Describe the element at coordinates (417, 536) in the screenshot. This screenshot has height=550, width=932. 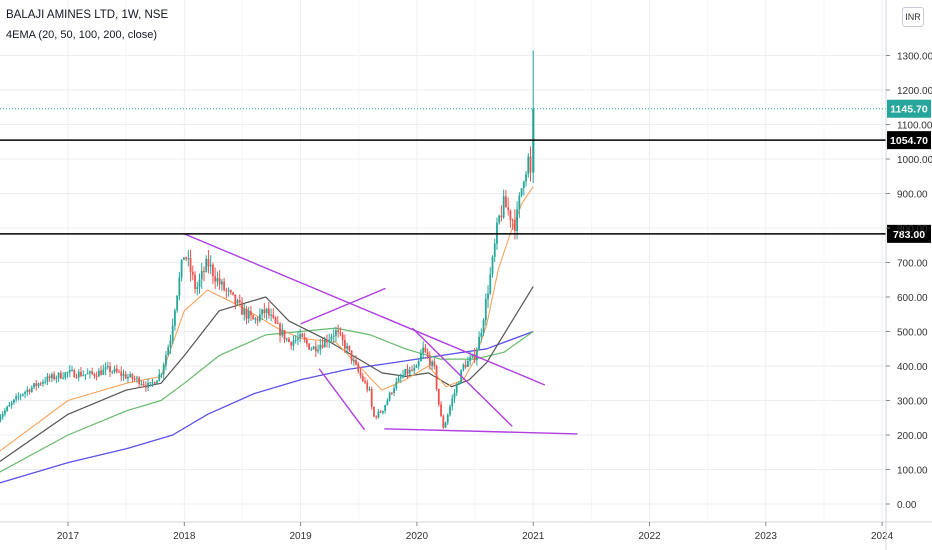
I see `time-tick-label: 2020` at that location.